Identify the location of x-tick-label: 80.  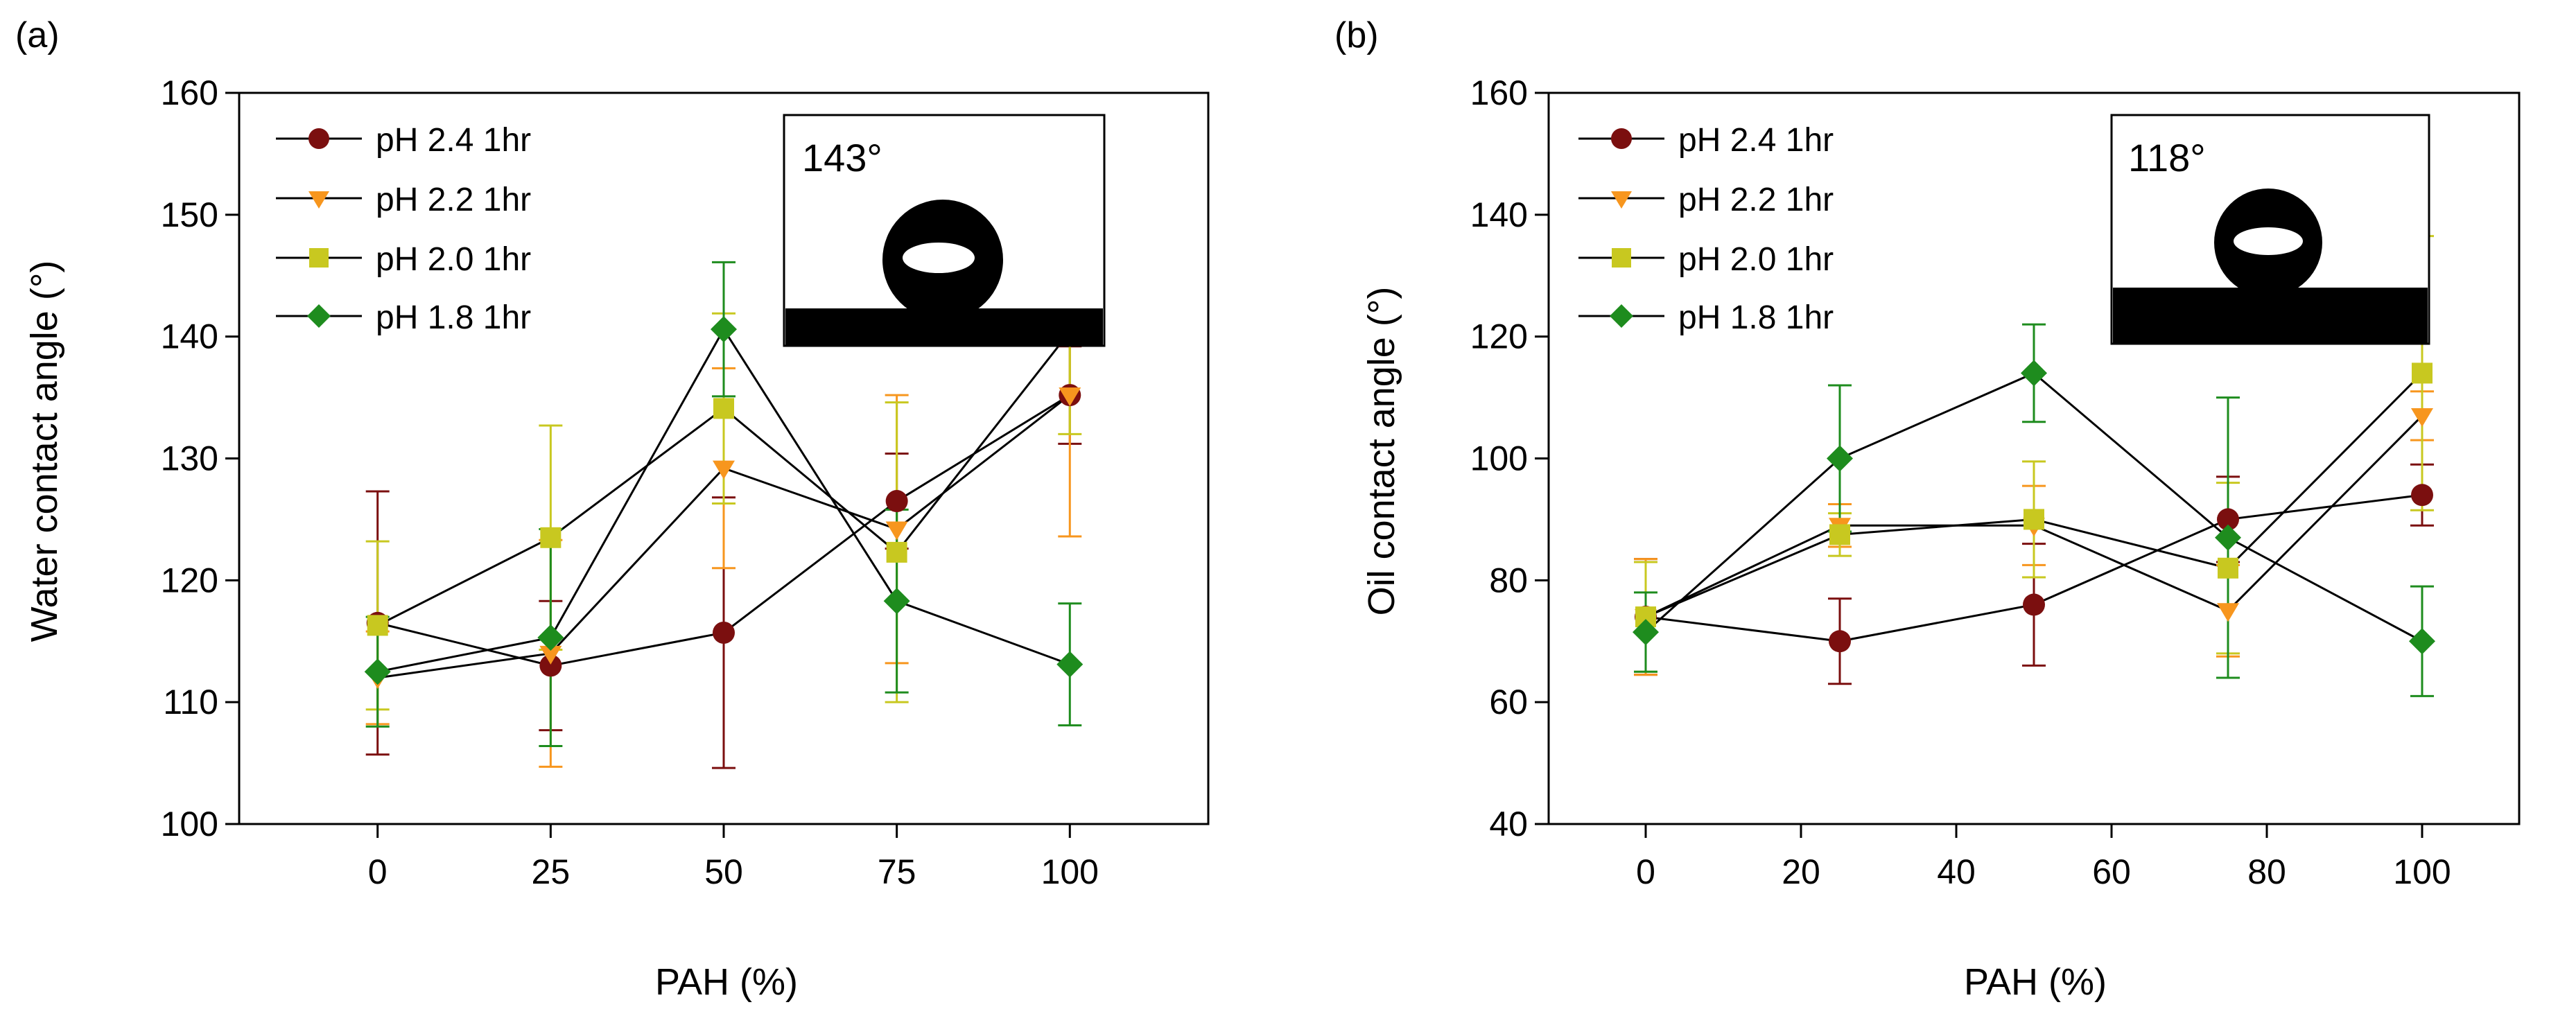
(2266, 871).